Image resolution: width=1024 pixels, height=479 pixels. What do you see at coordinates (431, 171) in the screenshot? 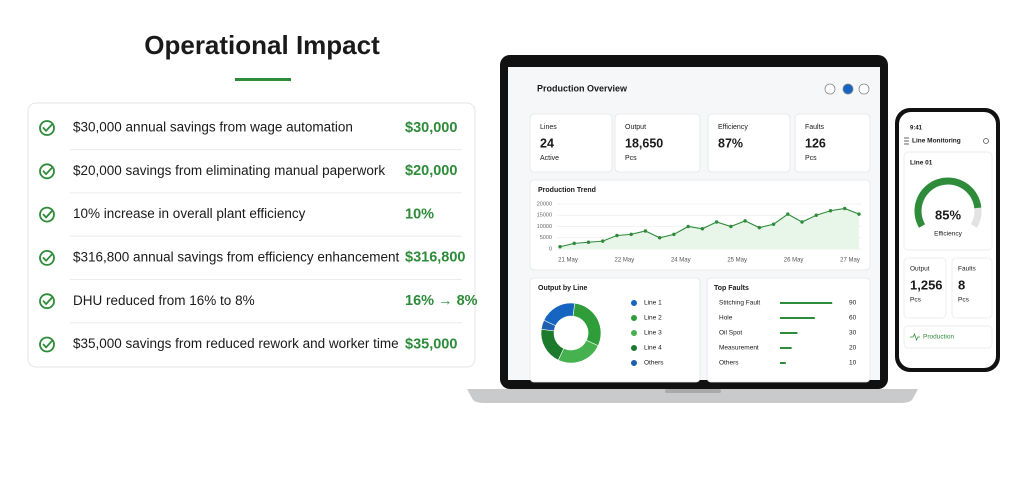
I see `impact-value: $20,000` at bounding box center [431, 171].